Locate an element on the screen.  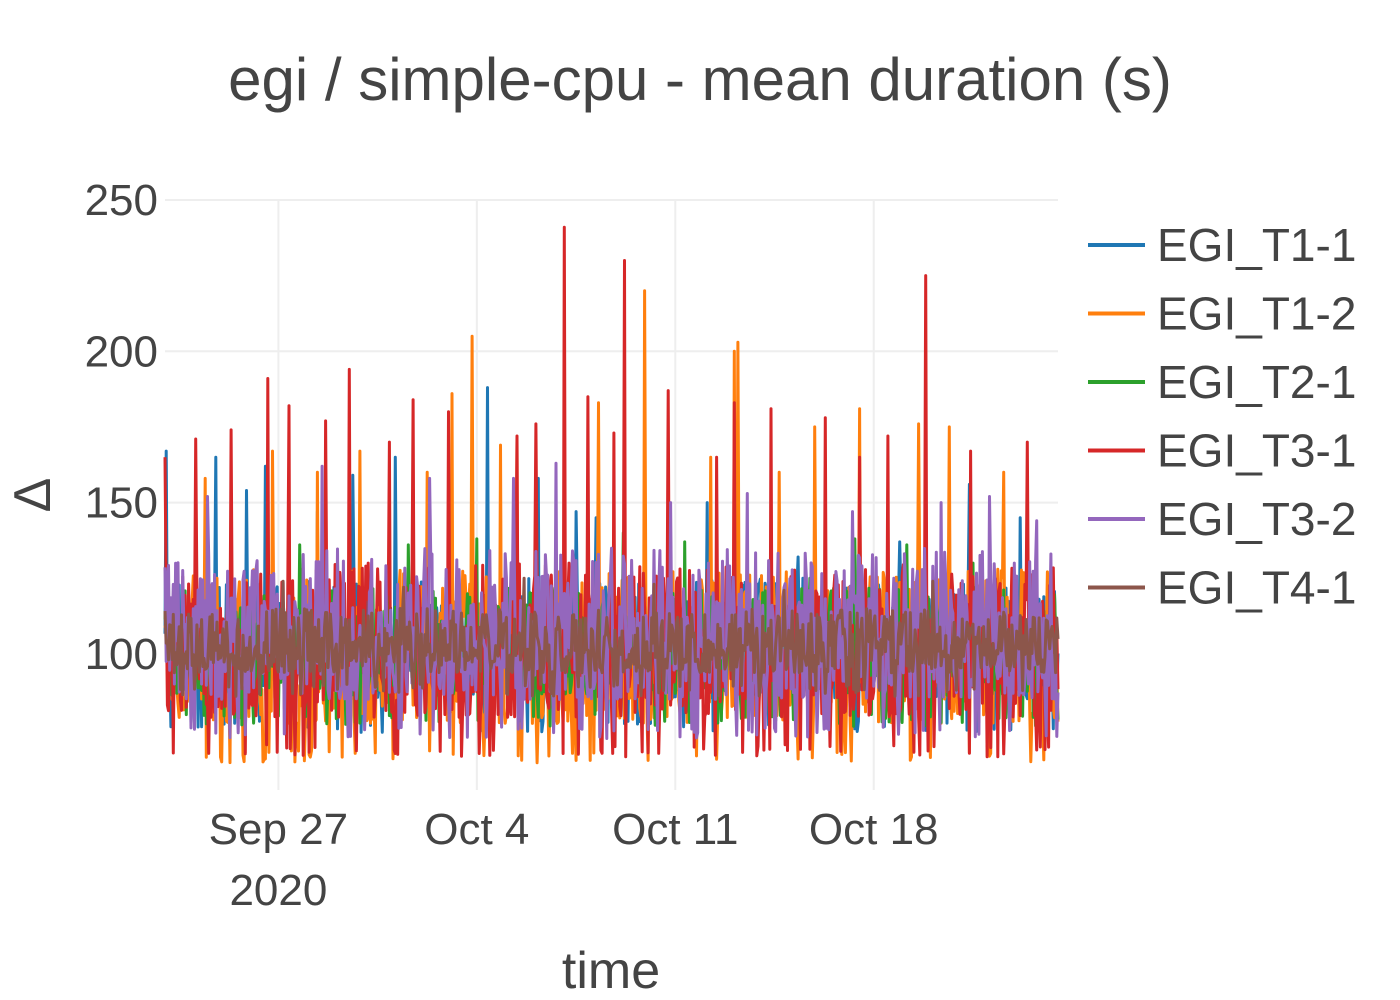
legend-item: EGI_T2-1 is located at coordinates (1222, 382).